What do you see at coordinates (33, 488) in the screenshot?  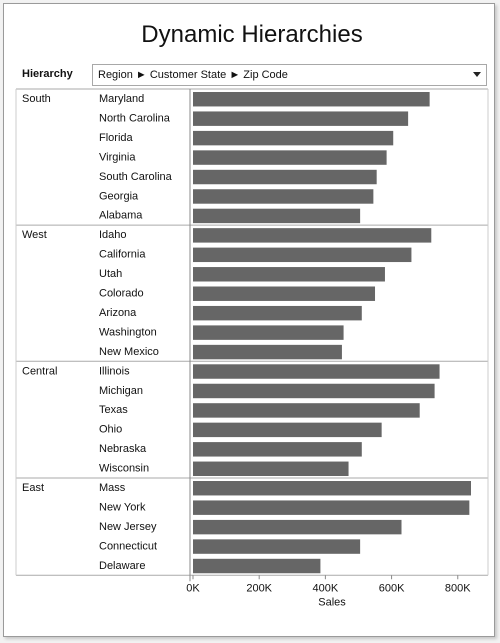 I see `region-label-east: East` at bounding box center [33, 488].